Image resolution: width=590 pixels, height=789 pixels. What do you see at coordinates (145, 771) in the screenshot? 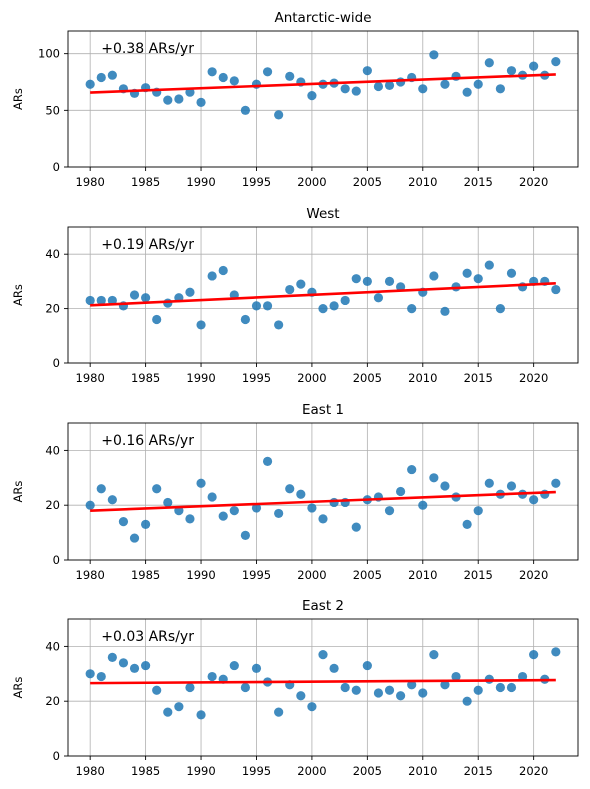
I see `x-tick-label: 1985` at bounding box center [145, 771].